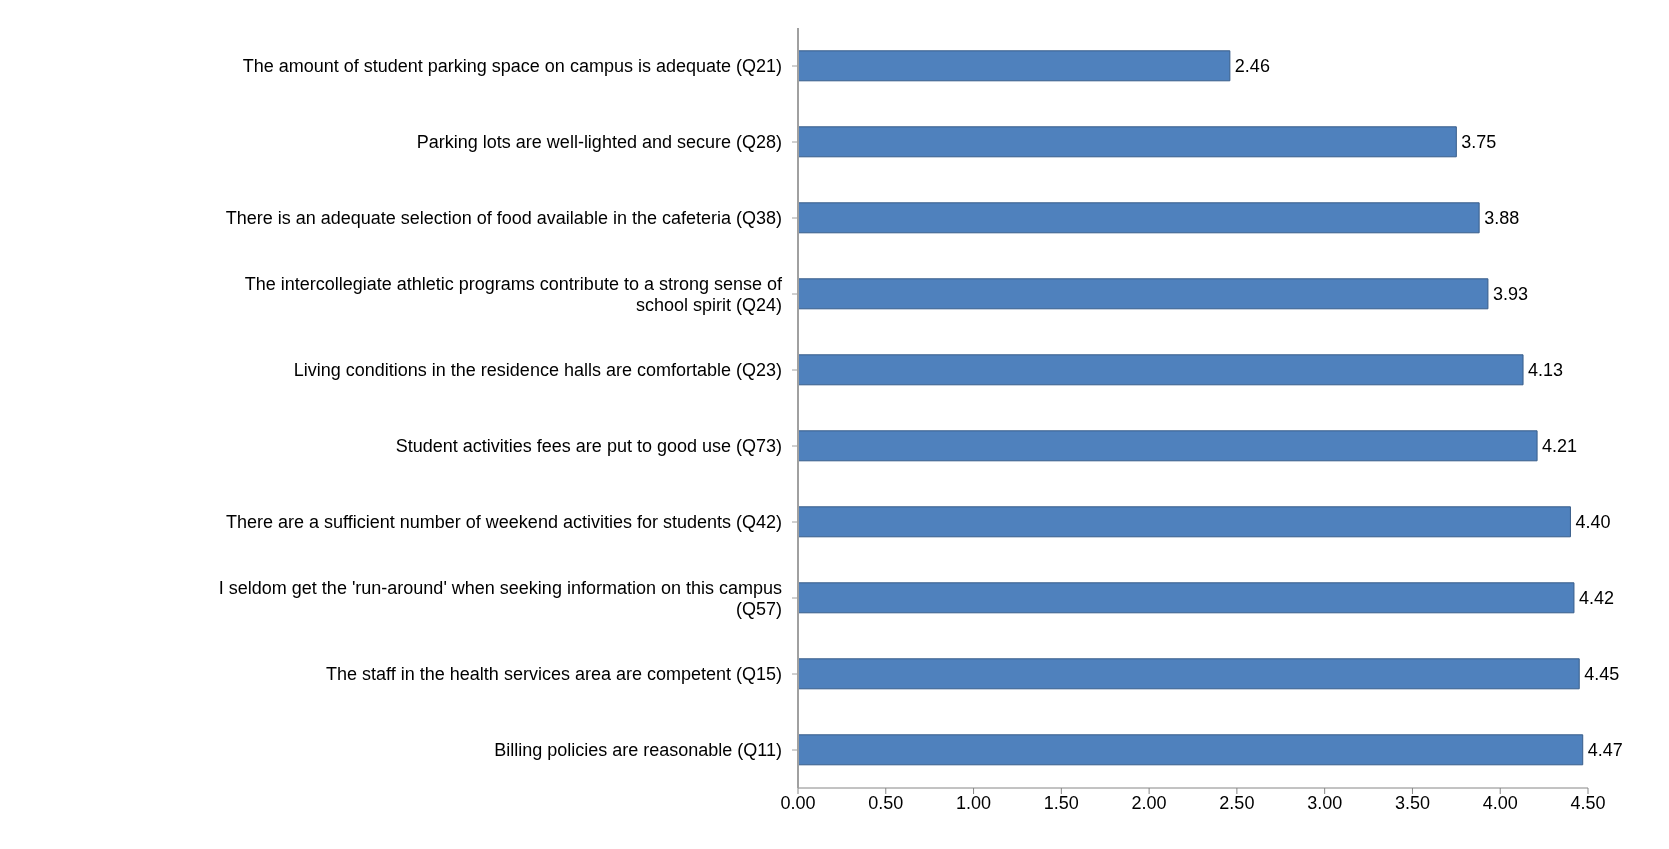  What do you see at coordinates (1149, 802) in the screenshot?
I see `x-tick-label: 2.00` at bounding box center [1149, 802].